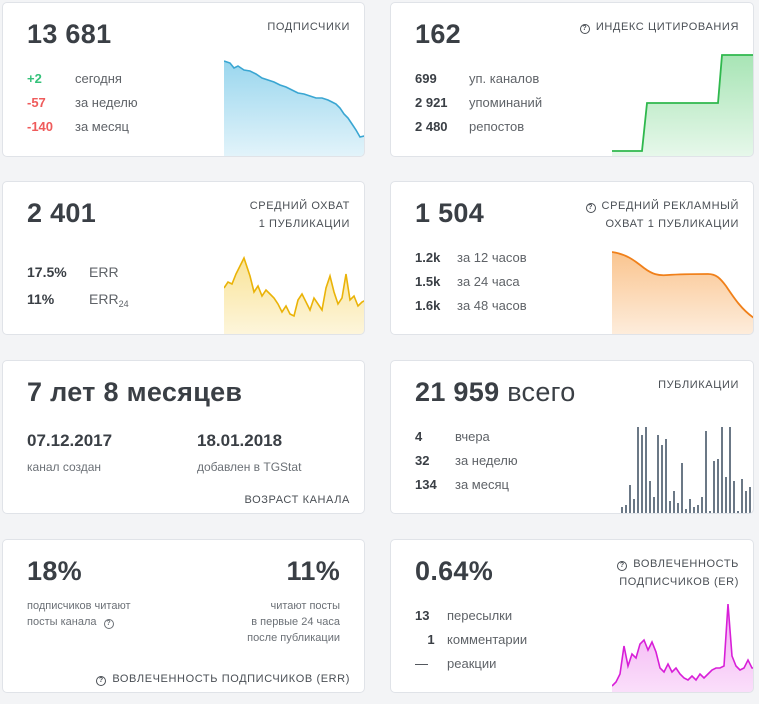 This screenshot has height=704, width=759. Describe the element at coordinates (294, 294) in the screenshot. I see `reach-sparkline` at that location.